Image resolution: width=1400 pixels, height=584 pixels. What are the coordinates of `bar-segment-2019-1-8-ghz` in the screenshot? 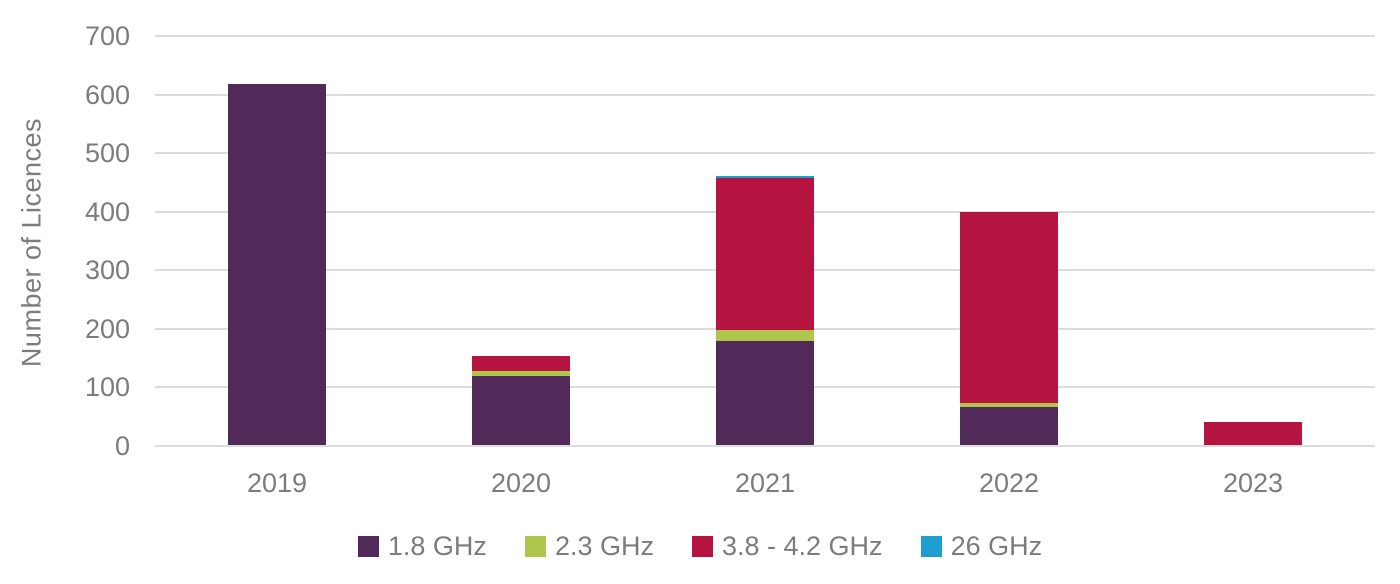 It's located at (277, 264).